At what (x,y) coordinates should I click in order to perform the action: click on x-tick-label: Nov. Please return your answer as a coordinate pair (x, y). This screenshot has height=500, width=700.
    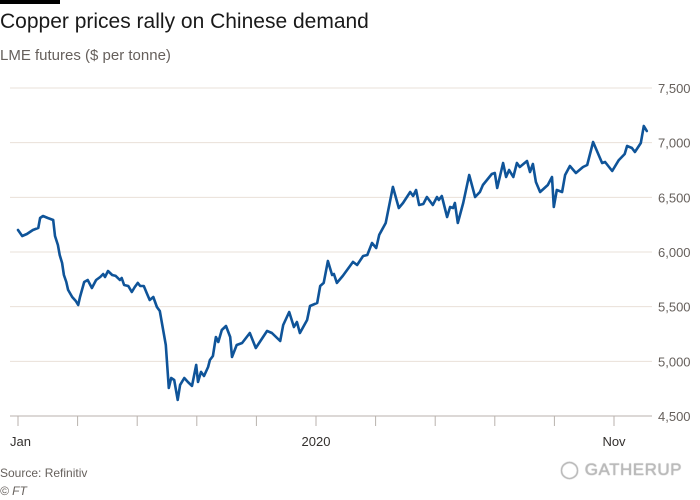
    Looking at the image, I should click on (614, 441).